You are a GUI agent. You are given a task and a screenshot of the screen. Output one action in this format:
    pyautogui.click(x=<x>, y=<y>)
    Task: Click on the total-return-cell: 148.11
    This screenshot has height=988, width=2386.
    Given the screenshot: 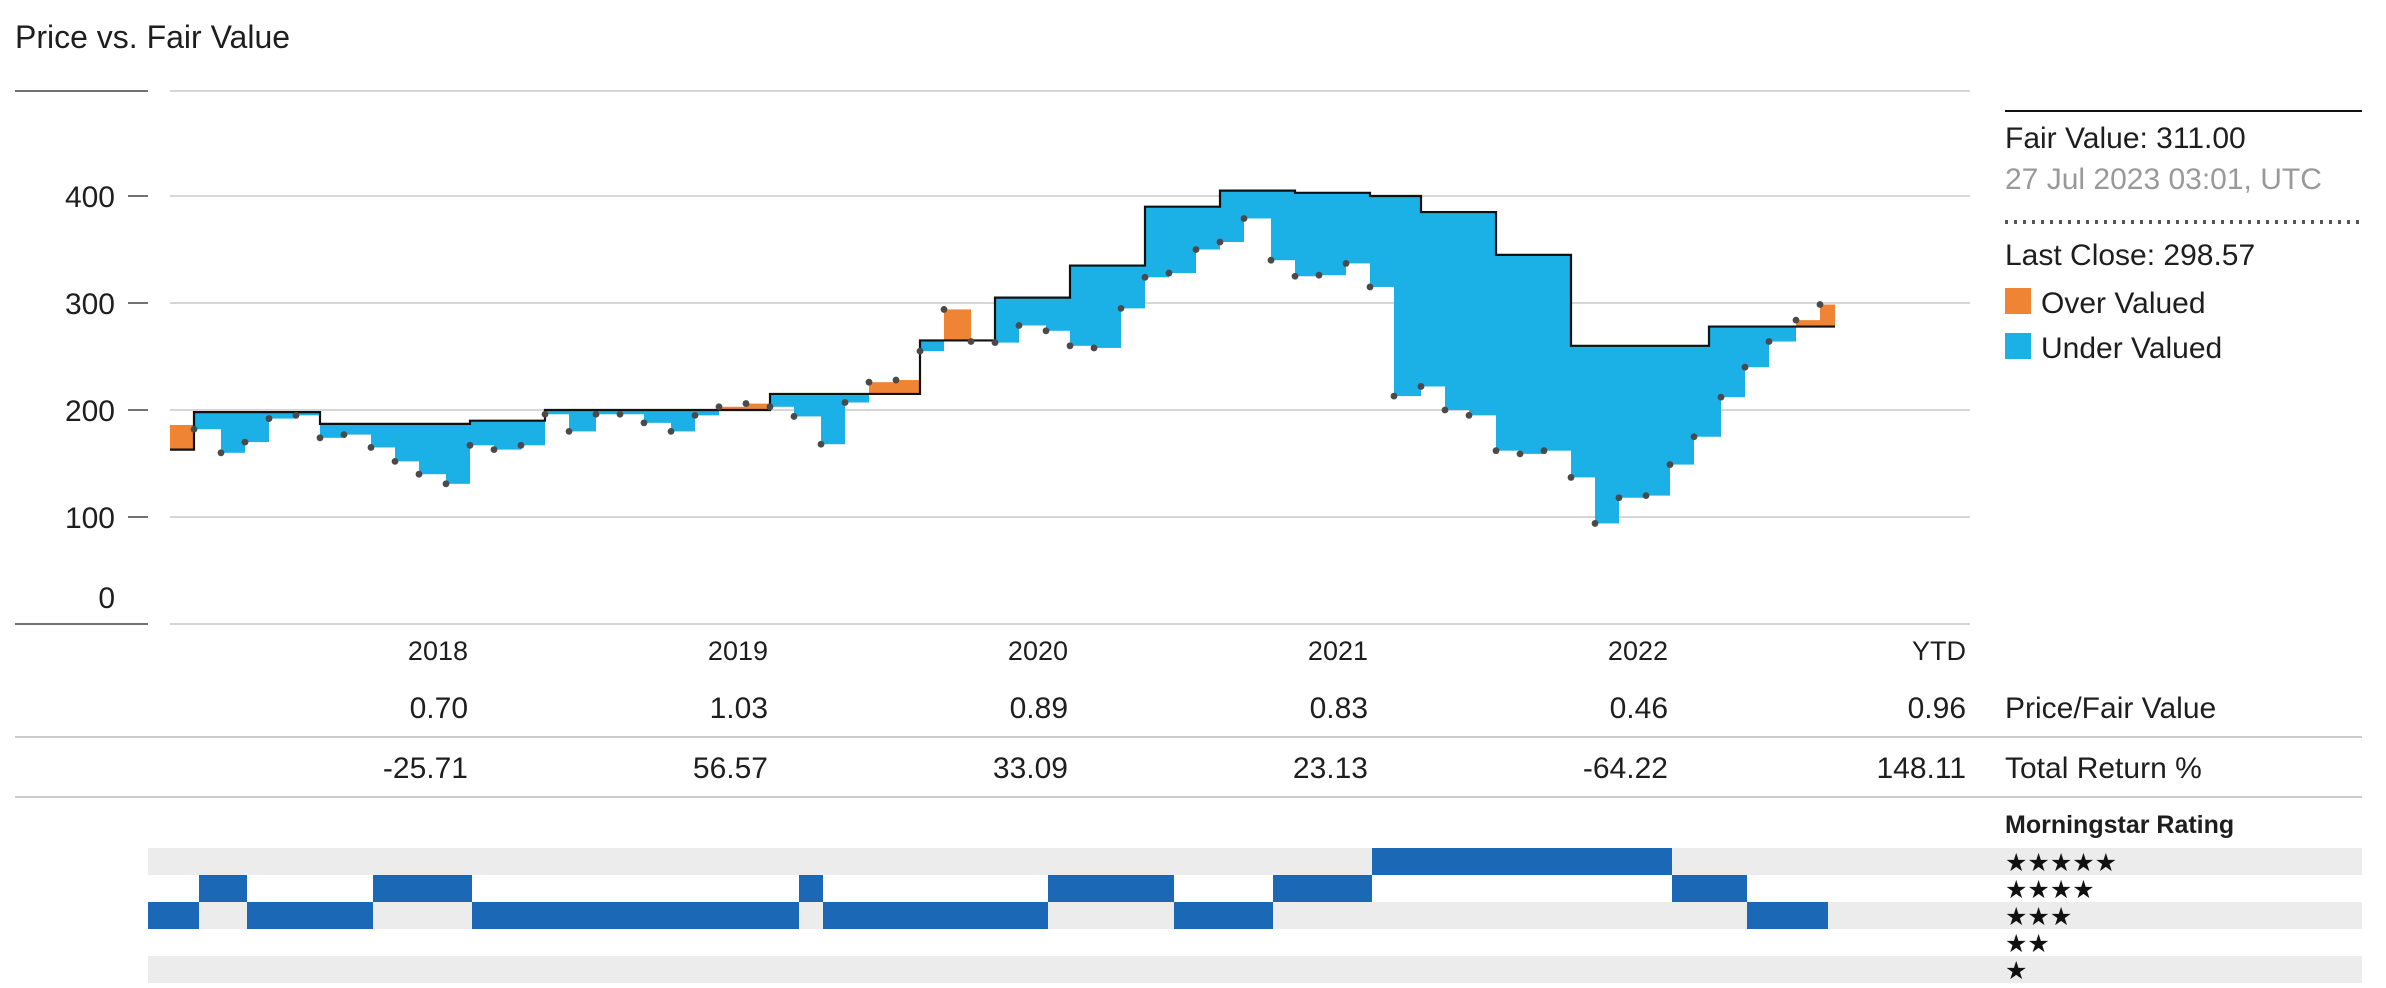 What is the action you would take?
    pyautogui.click(x=1921, y=768)
    